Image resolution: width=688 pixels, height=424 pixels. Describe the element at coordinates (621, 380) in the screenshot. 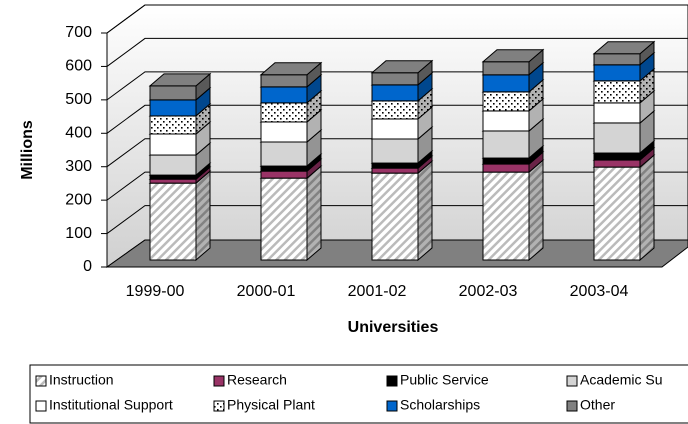

I see `legend-label: Academic Su` at that location.